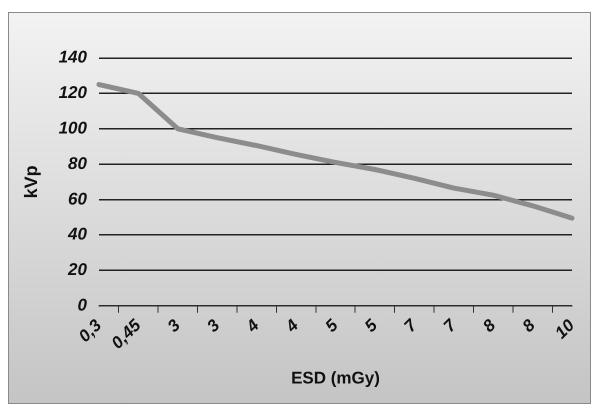  I want to click on y-axis-title: kVp, so click(30, 181).